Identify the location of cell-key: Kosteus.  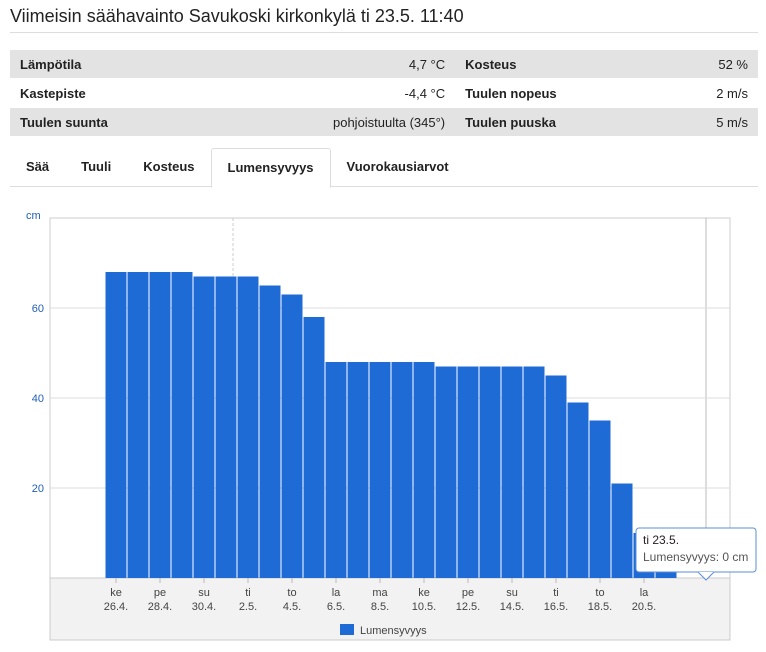
(558, 64).